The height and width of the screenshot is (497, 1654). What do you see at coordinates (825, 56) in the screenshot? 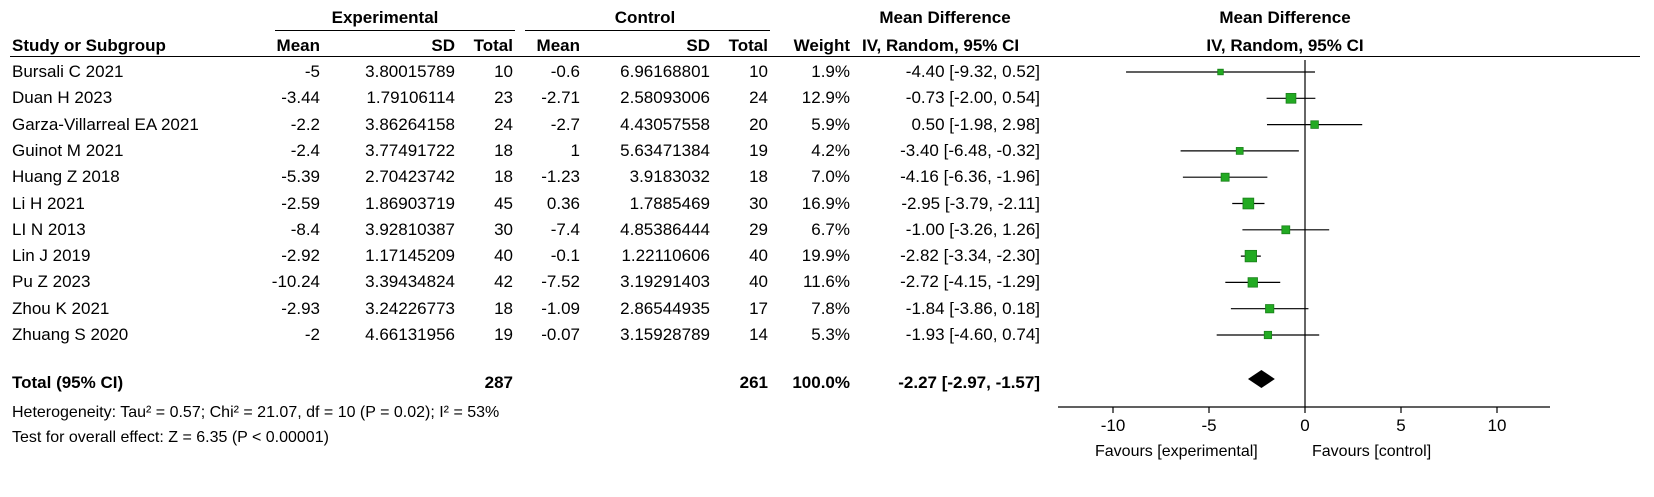
I see `header-rule` at bounding box center [825, 56].